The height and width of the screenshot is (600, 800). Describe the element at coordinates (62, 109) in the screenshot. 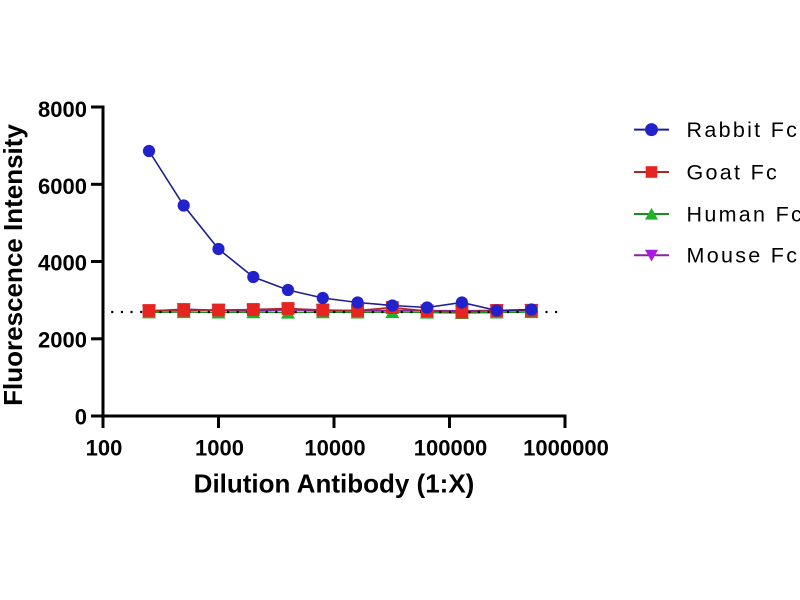

I see `svg-text: 8000` at that location.